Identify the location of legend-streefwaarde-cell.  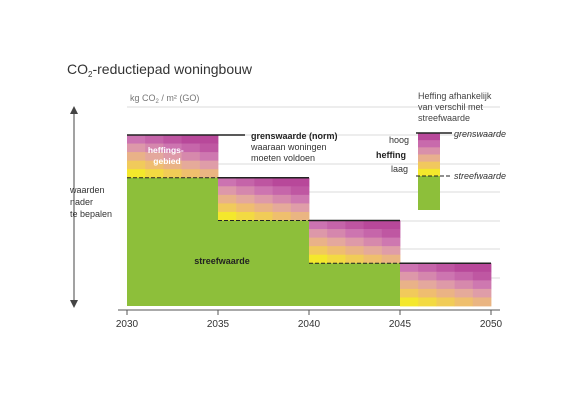
(429, 193).